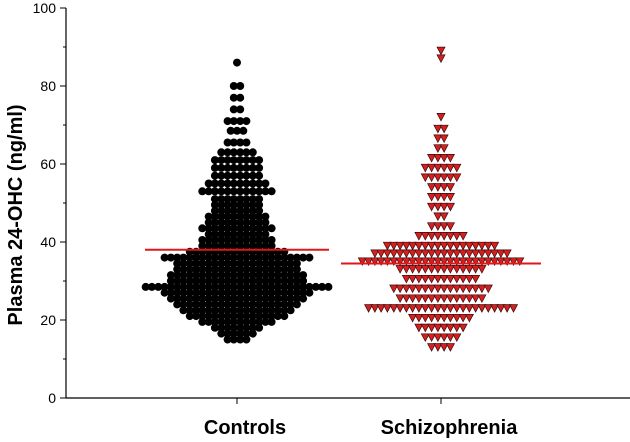 This screenshot has height=442, width=630. I want to click on x-category-label: Controls, so click(245, 428).